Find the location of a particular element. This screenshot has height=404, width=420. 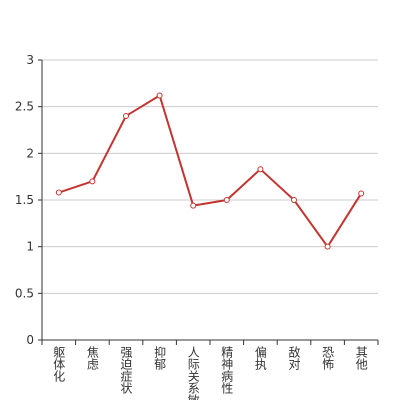

y-tick-label: 1.5 is located at coordinates (24, 200).